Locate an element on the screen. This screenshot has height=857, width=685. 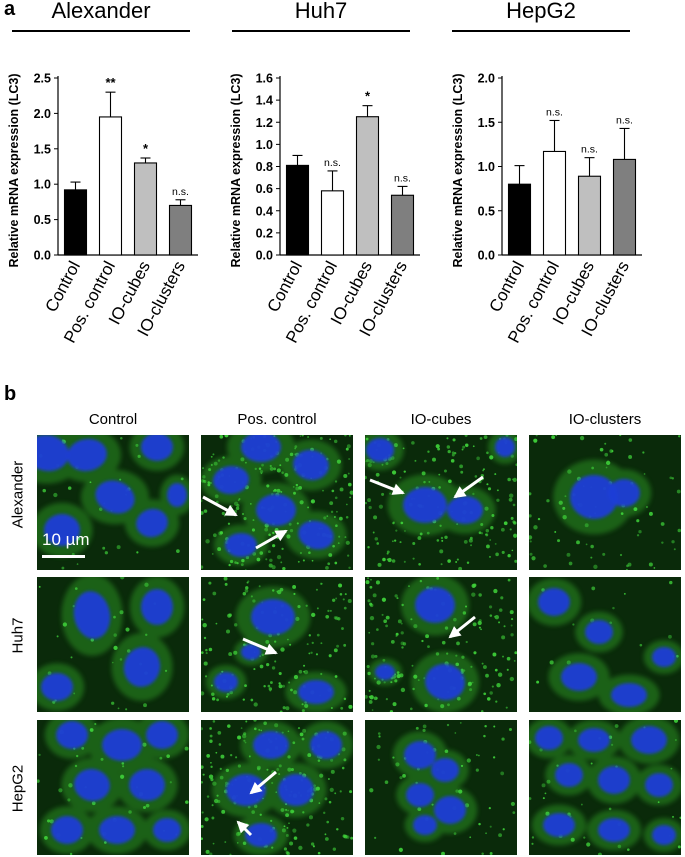
scale-bar-label: 10 µm is located at coordinates (66, 539).